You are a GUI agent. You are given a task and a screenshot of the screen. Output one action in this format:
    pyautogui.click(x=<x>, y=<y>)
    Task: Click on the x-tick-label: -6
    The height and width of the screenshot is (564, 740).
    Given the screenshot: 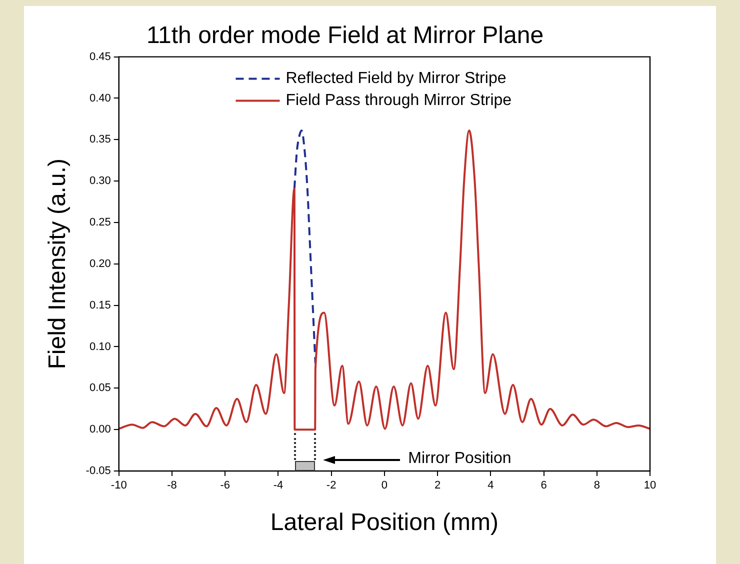 What is the action you would take?
    pyautogui.click(x=225, y=486)
    